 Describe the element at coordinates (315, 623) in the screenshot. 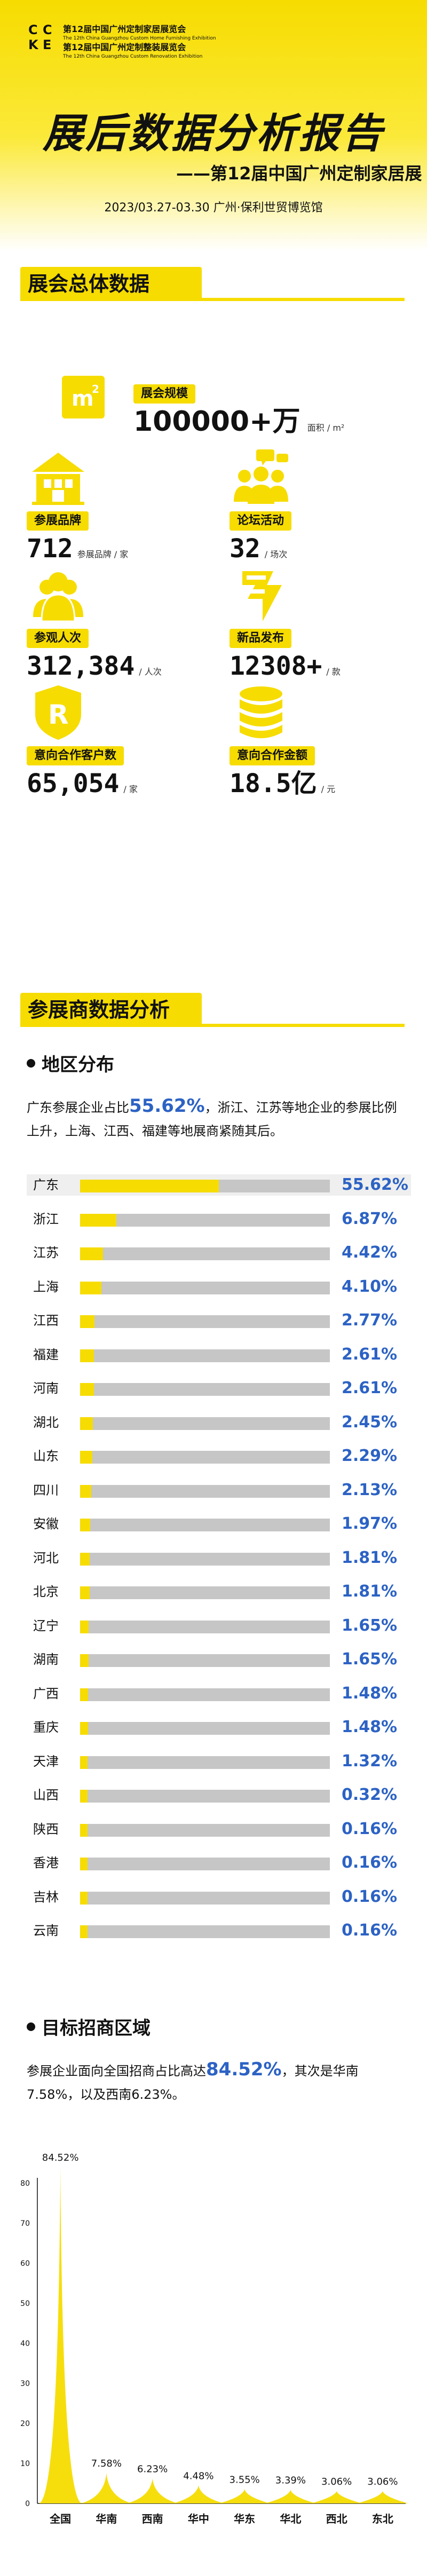

I see `stat-new-products: 新品发布 12308+ / 款` at that location.